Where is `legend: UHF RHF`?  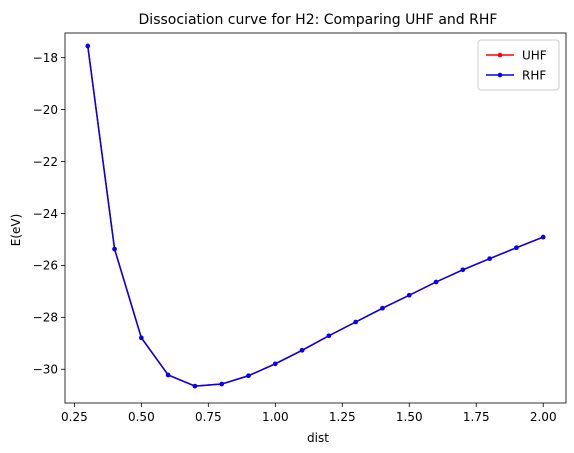 legend: UHF RHF is located at coordinates (518, 65).